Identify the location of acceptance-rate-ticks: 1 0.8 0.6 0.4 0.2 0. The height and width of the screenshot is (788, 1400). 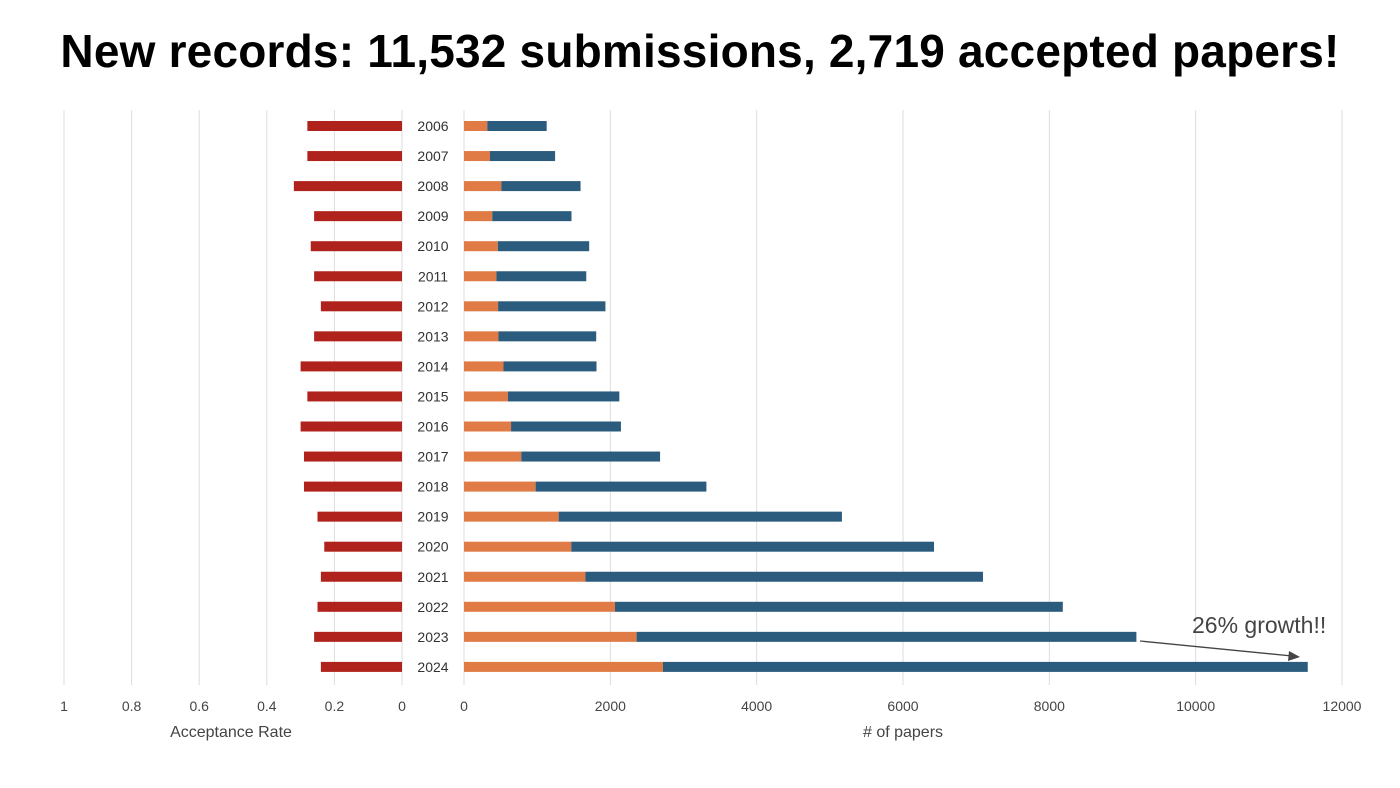
(233, 706).